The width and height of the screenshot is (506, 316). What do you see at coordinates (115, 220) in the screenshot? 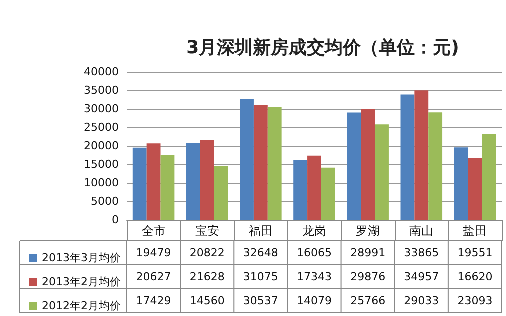
I see `y-tick-label: 0` at bounding box center [115, 220].